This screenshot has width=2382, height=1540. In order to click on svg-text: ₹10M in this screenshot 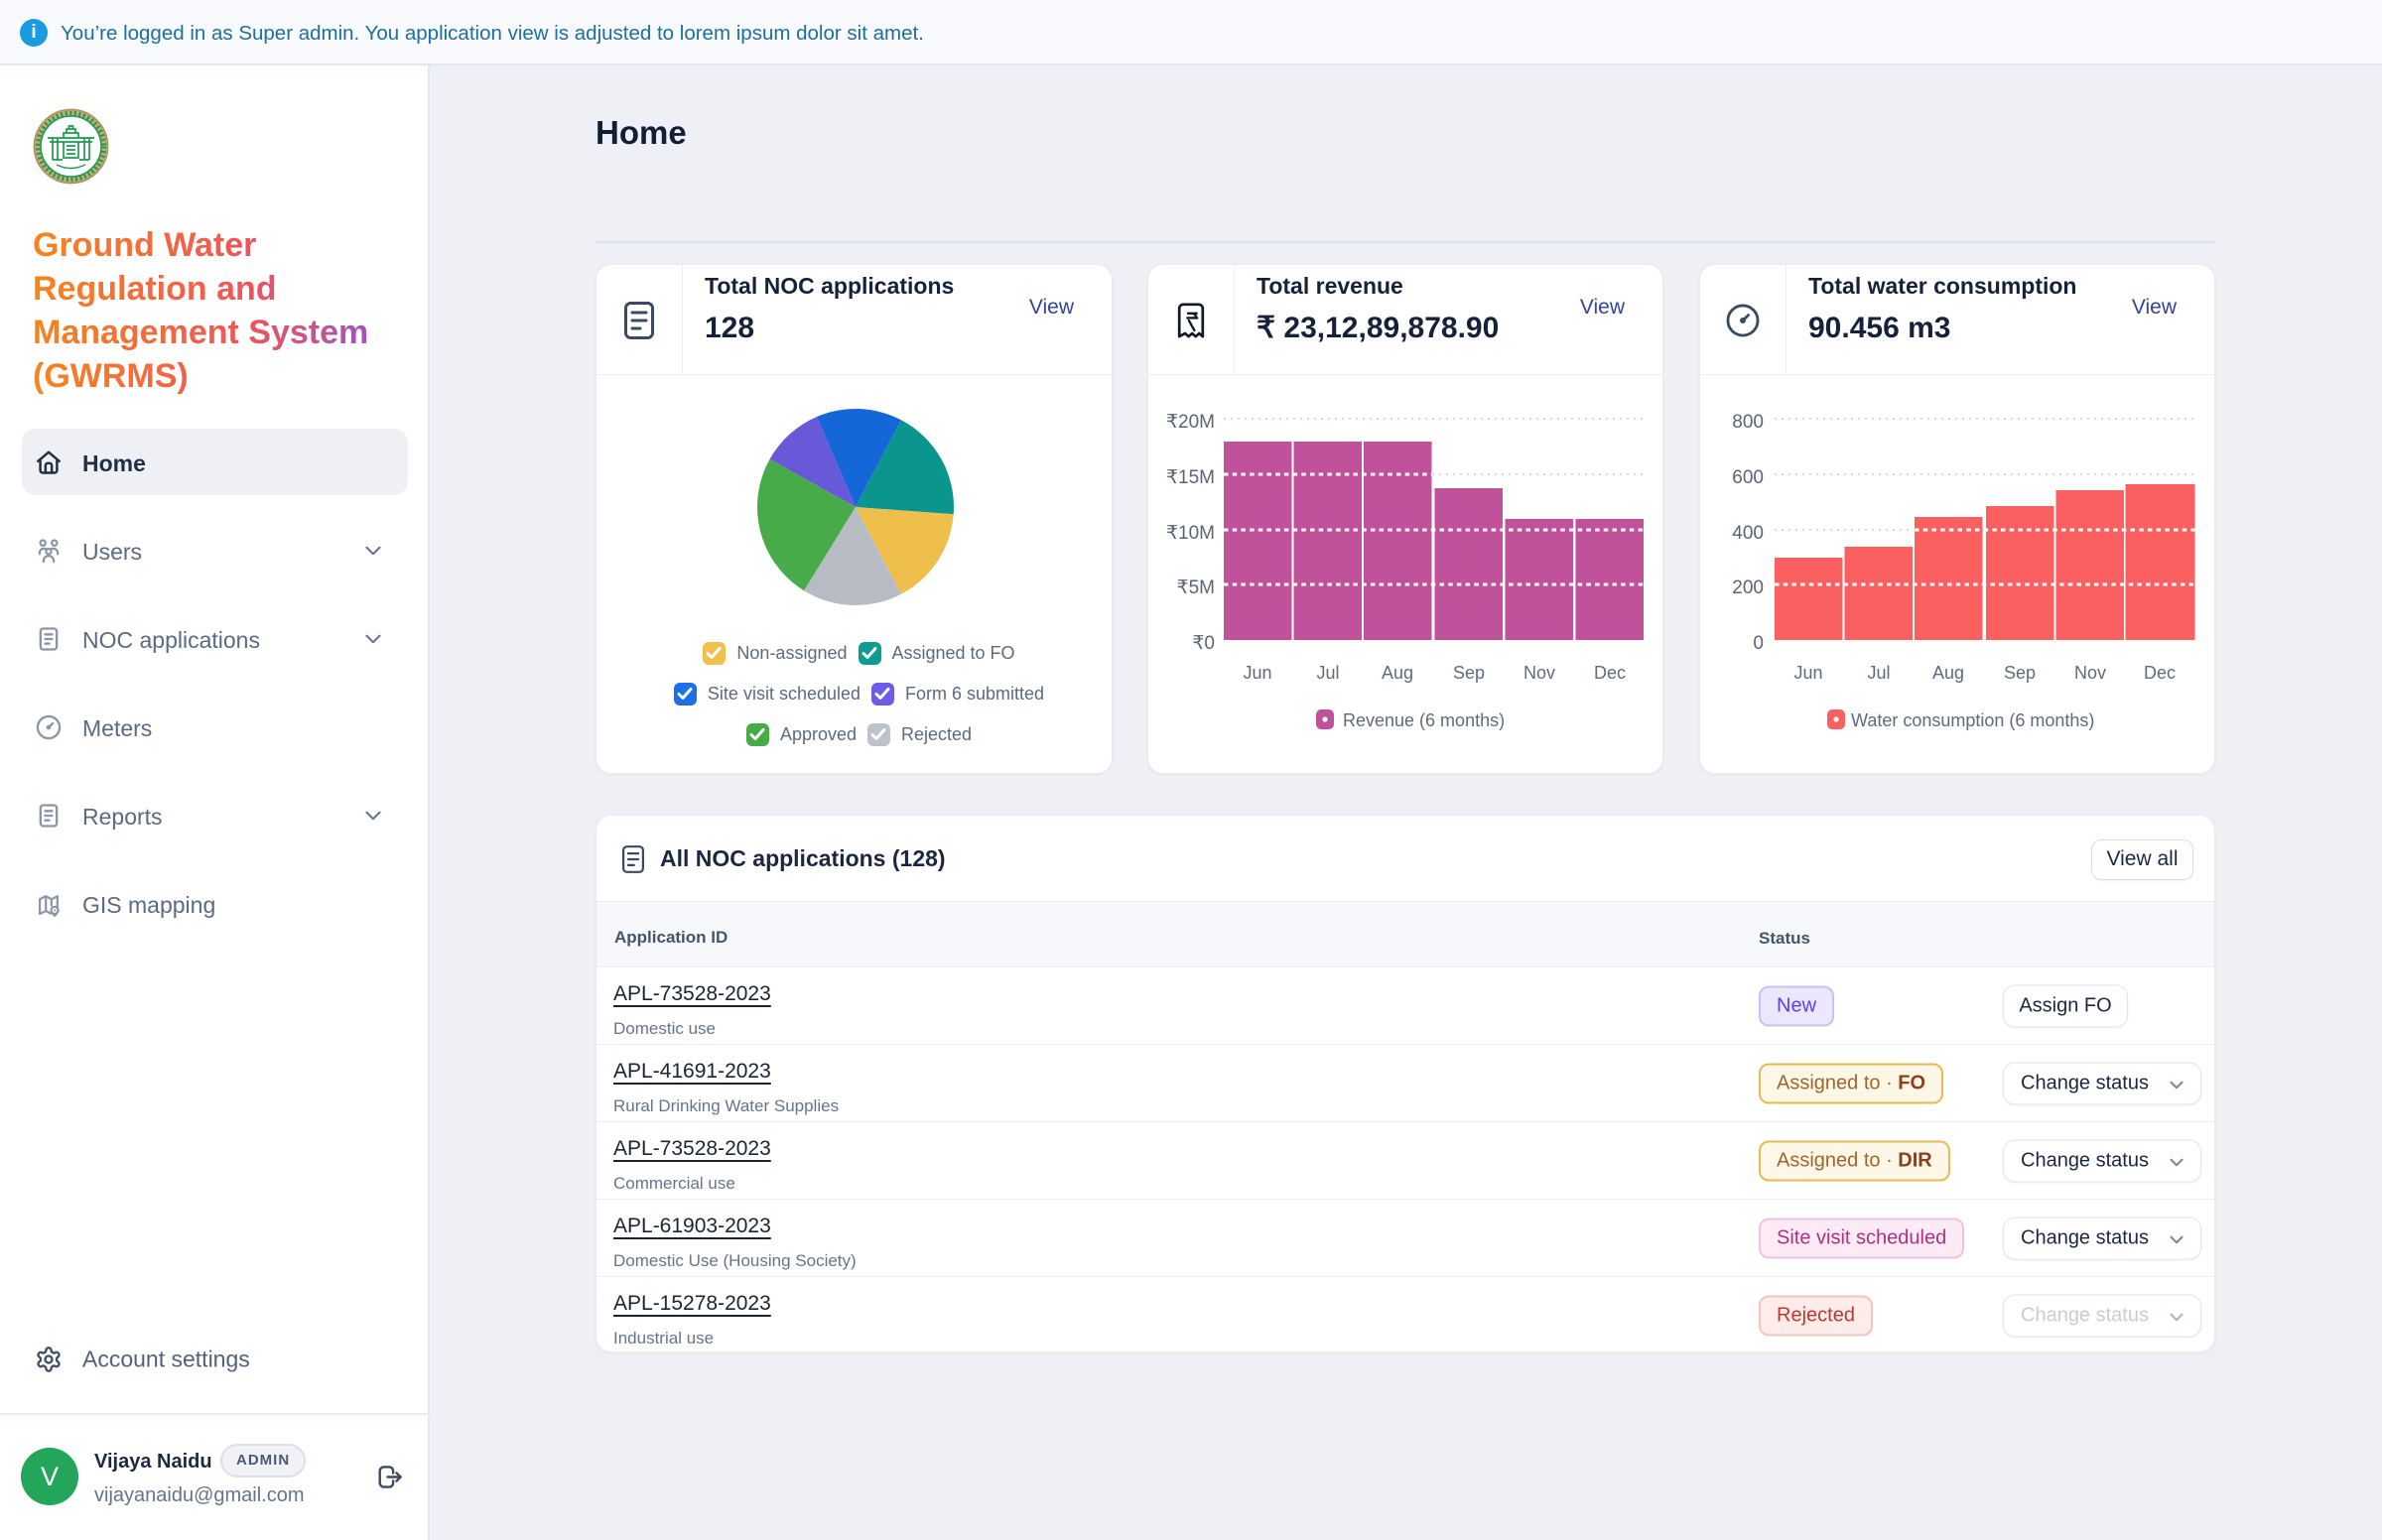, I will do `click(1190, 533)`.